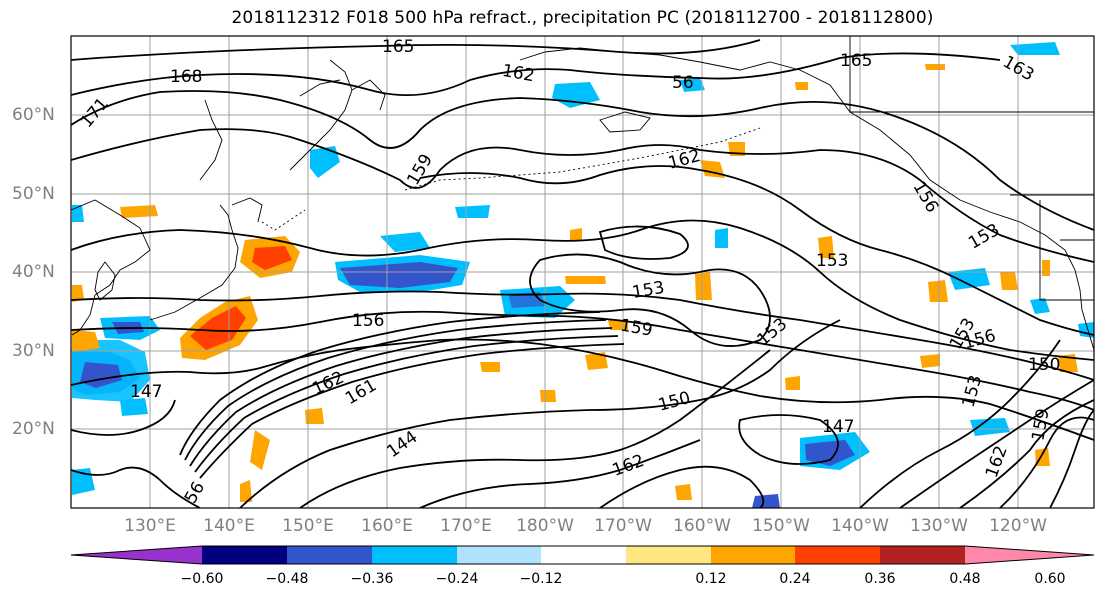  I want to click on colorbar-tick: 0.48, so click(965, 579).